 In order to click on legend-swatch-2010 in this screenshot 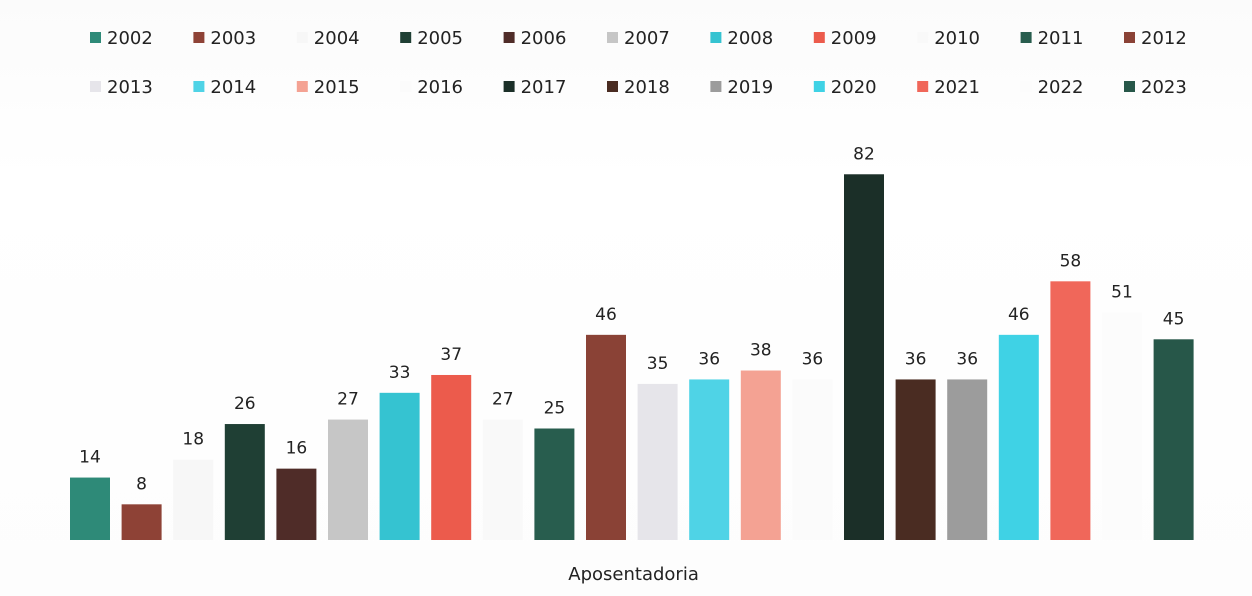, I will do `click(923, 37)`.